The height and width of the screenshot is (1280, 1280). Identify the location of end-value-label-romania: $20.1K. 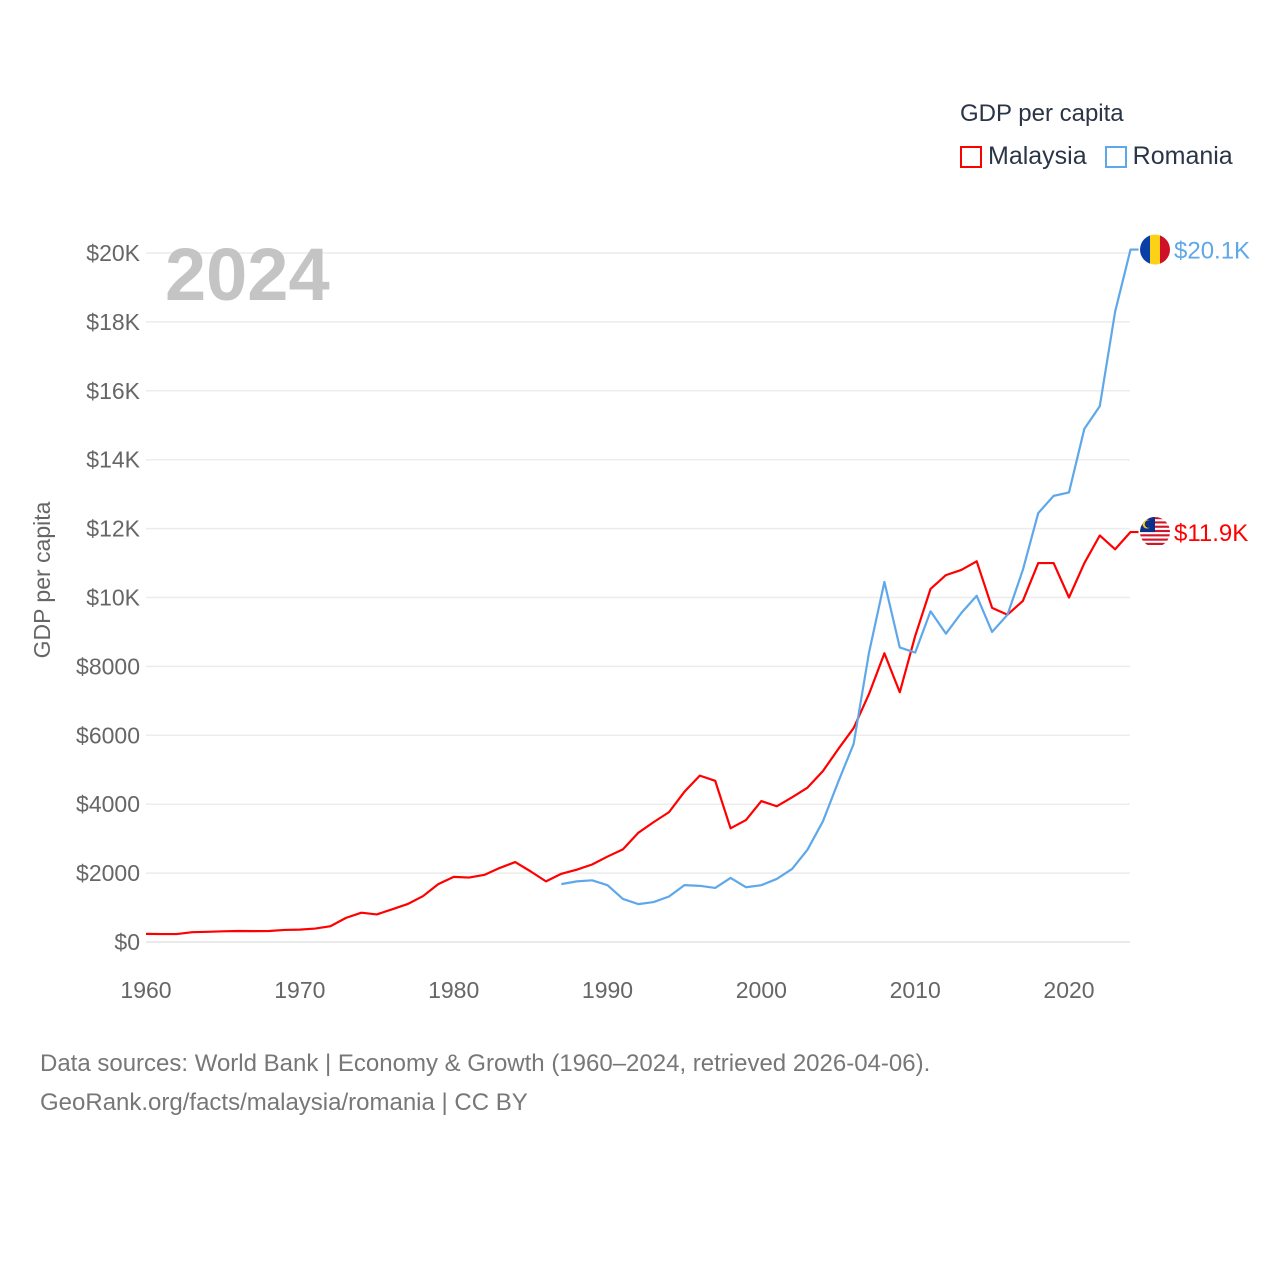
(1212, 251).